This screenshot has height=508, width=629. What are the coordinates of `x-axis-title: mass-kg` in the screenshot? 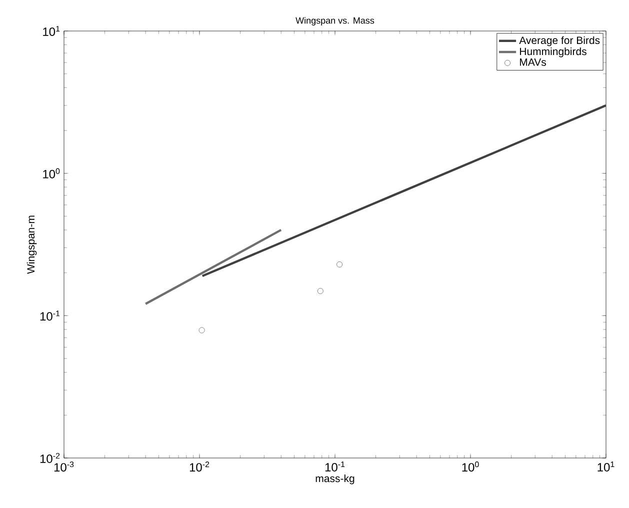 It's located at (335, 479).